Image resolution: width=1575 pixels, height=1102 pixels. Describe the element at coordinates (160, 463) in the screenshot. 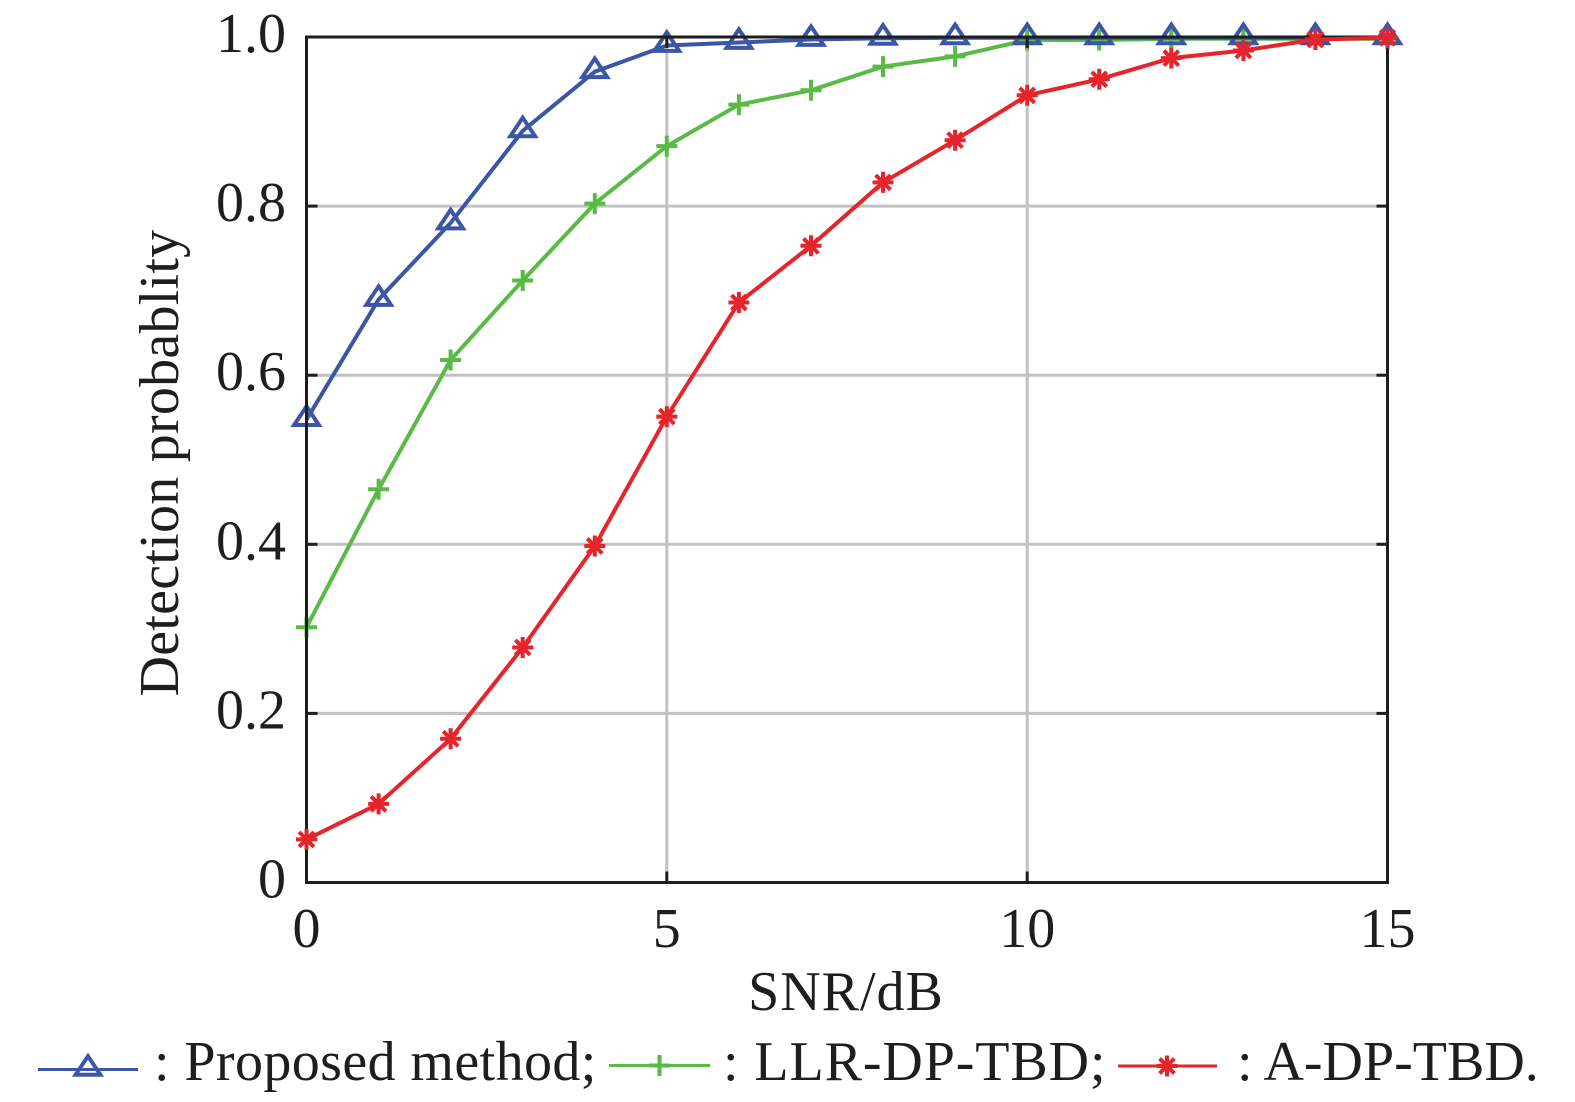

I see `svg-text: Detection probablity` at that location.